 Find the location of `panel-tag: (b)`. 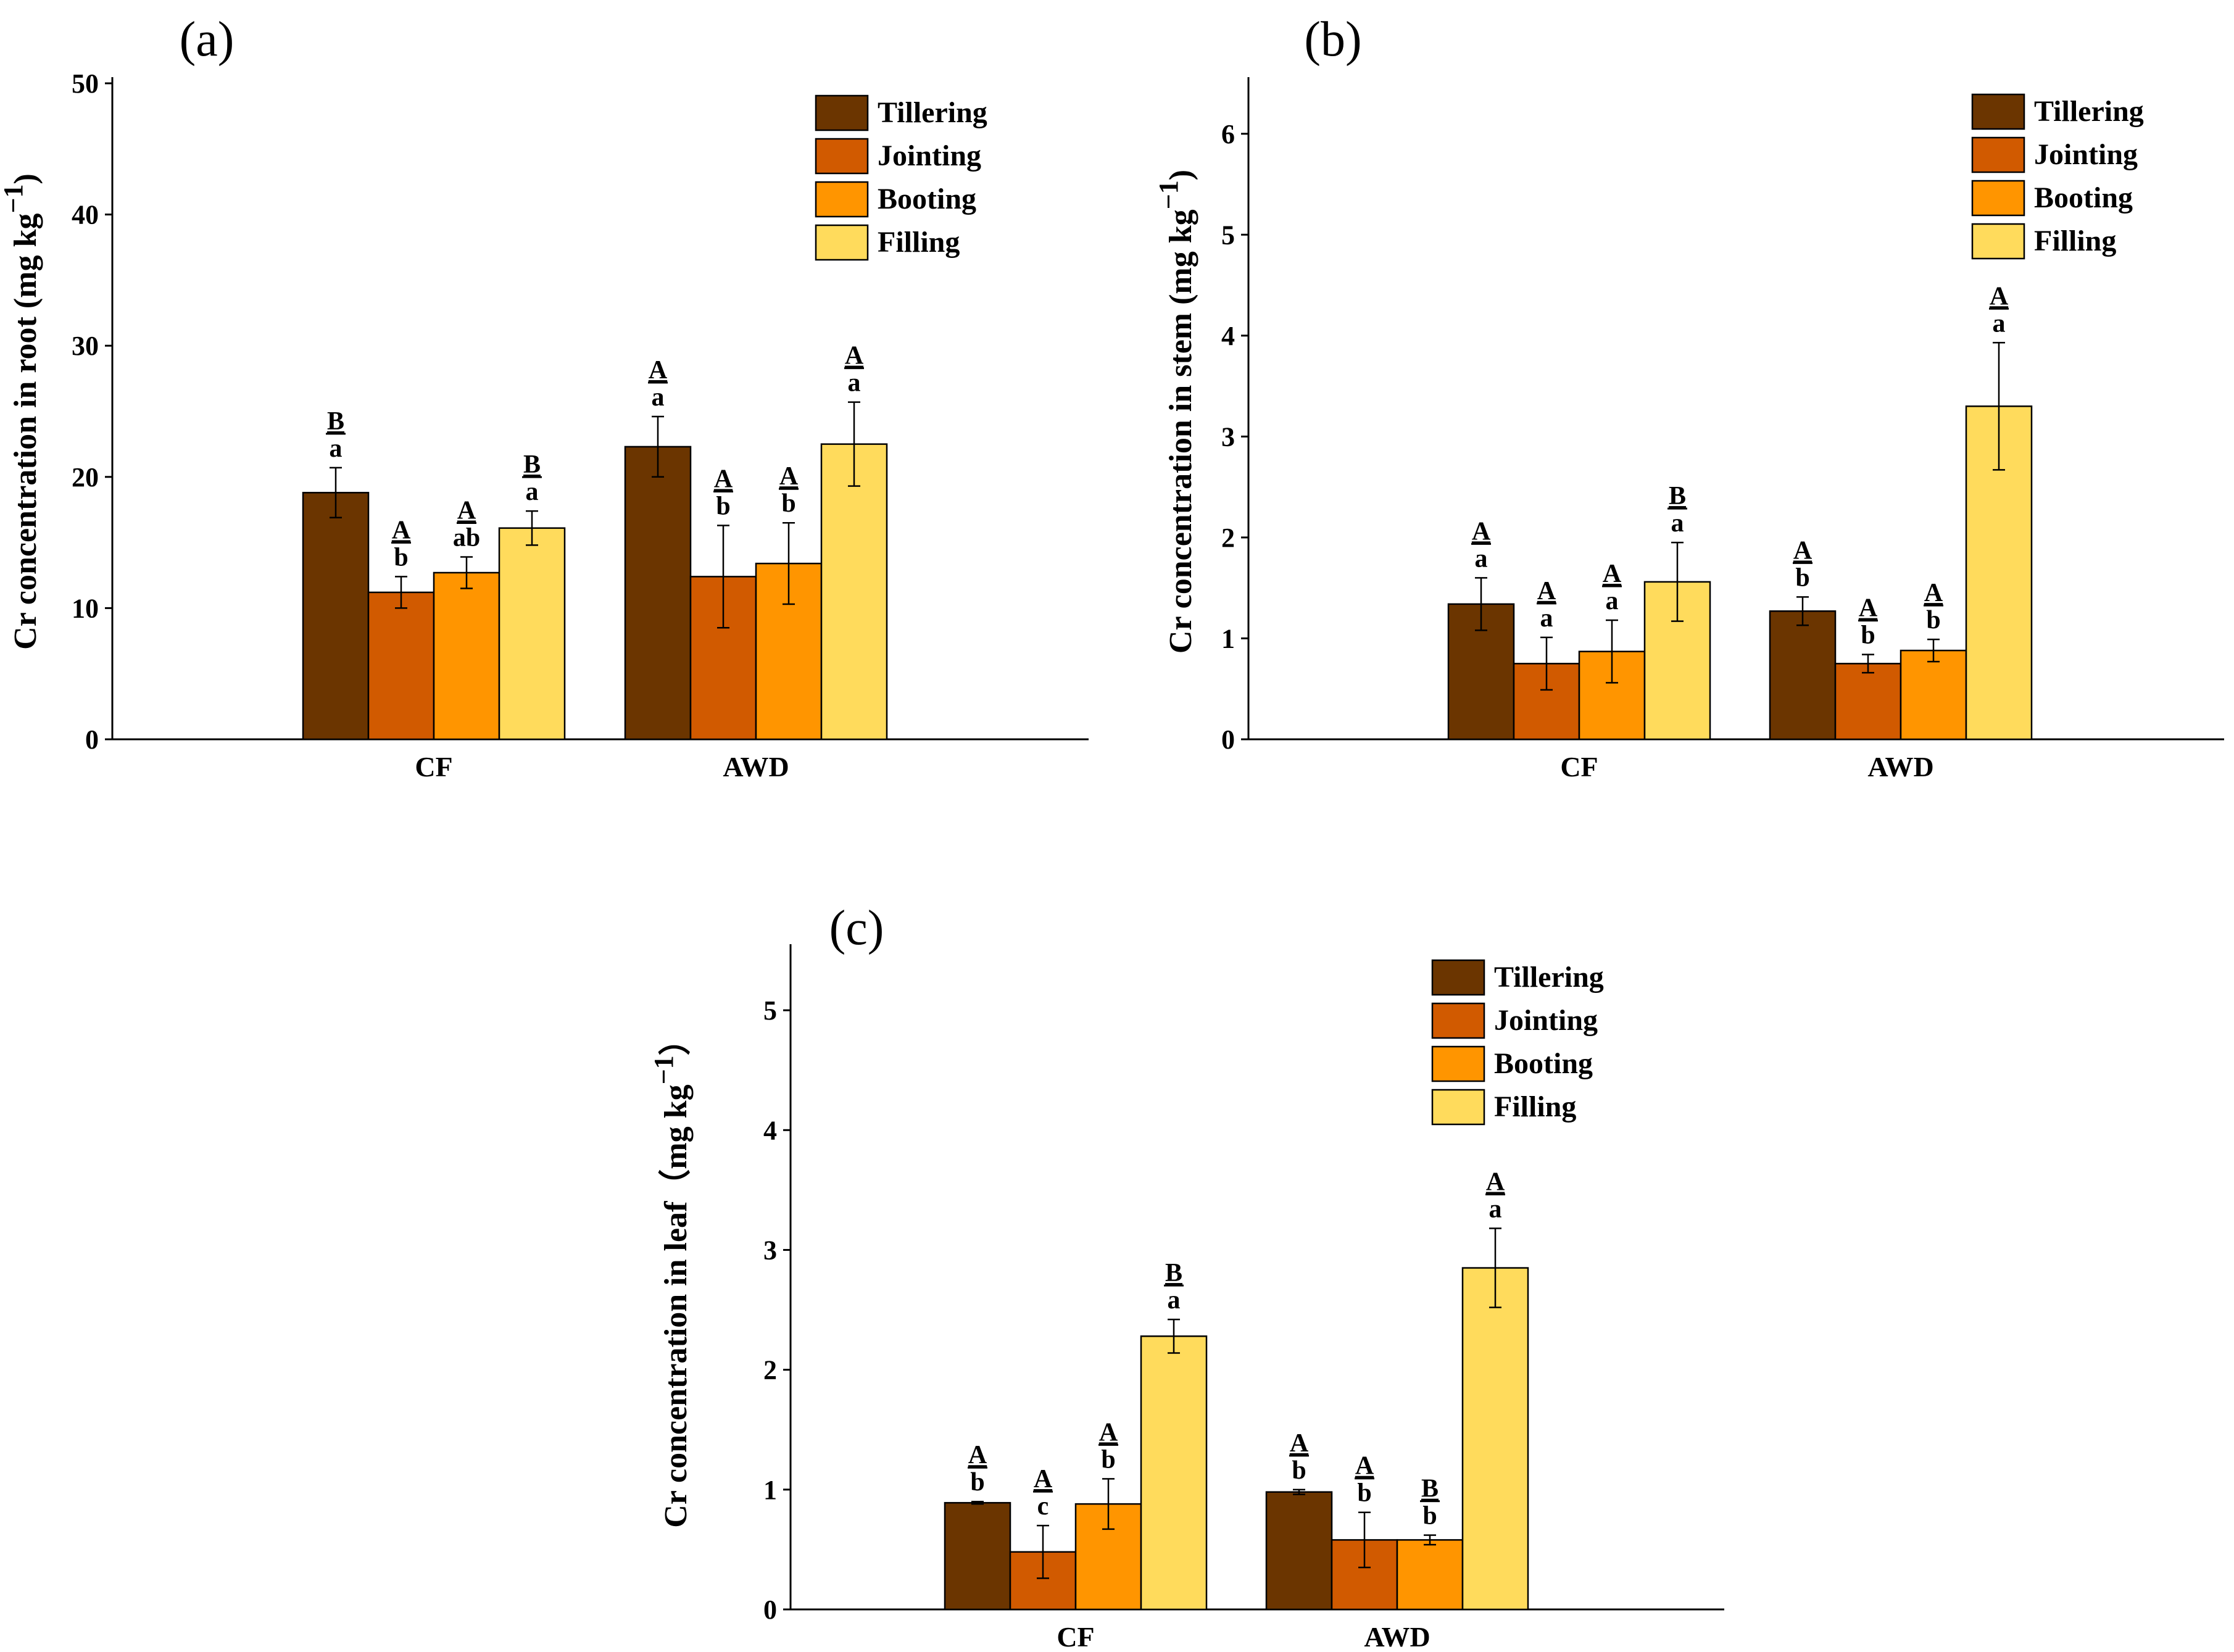

panel-tag: (b) is located at coordinates (1332, 39).